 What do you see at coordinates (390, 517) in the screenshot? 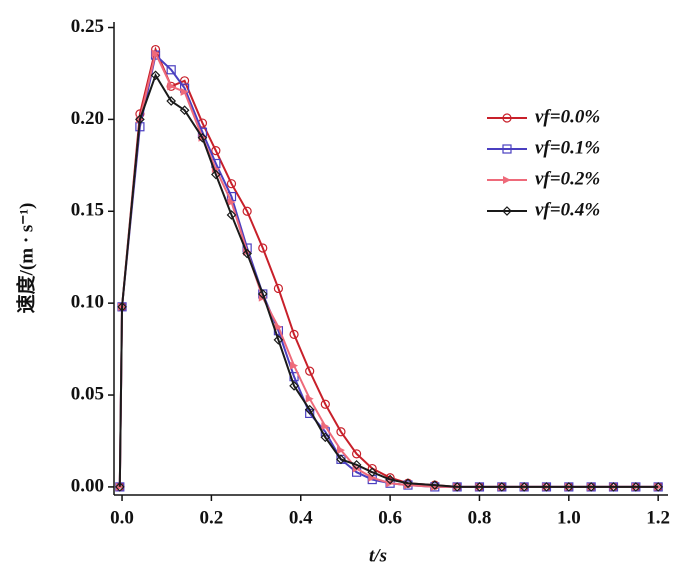
I see `x-tick-label: 0.6` at bounding box center [390, 517].